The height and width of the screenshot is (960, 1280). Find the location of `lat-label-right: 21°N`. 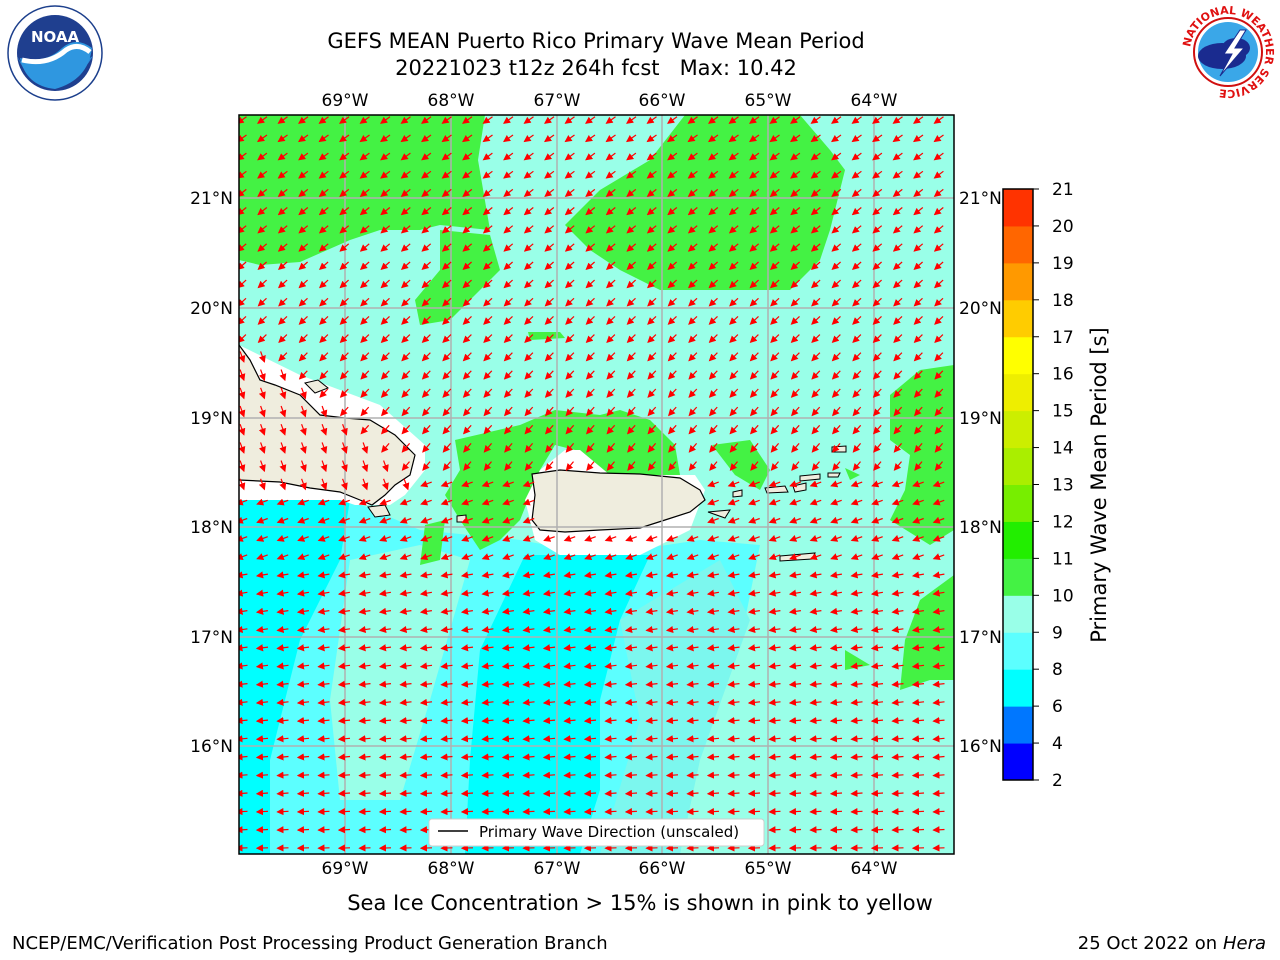

lat-label-right: 21°N is located at coordinates (980, 199).